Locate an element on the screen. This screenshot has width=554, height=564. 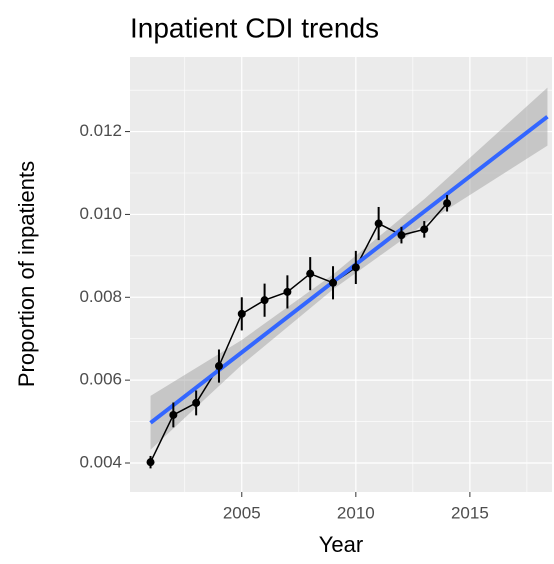
x-tick-label: 2005 is located at coordinates (242, 512).